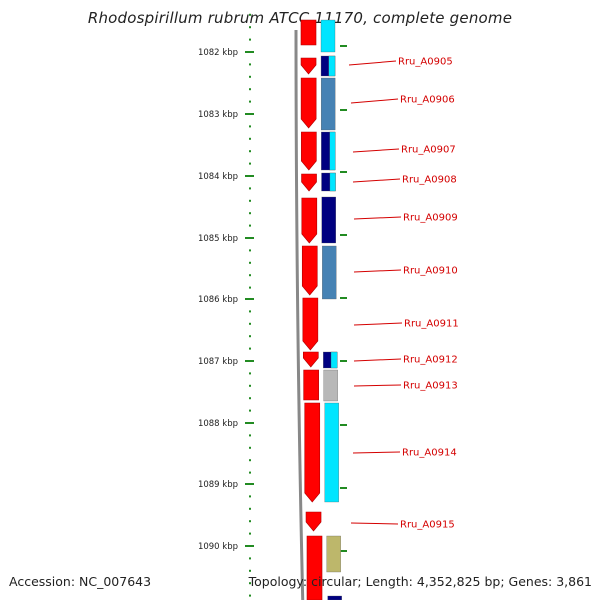 The width and height of the screenshot is (600, 600). I want to click on tick-label: 1084 kbp, so click(218, 177).